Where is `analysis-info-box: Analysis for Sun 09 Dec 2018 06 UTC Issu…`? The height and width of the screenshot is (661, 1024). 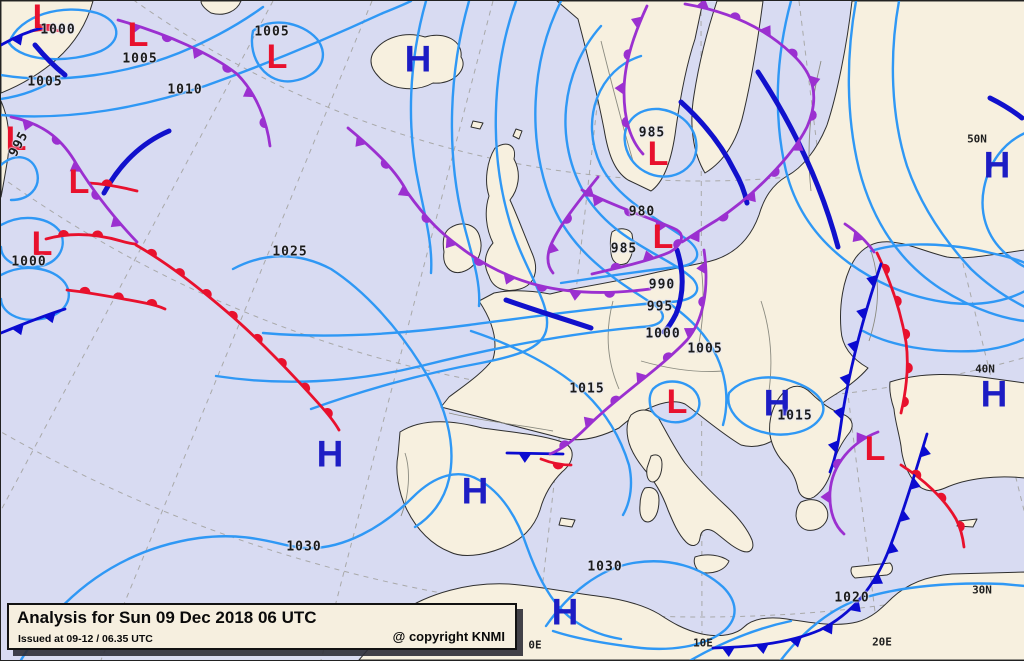
analysis-info-box: Analysis for Sun 09 Dec 2018 06 UTC Issu… is located at coordinates (262, 626).